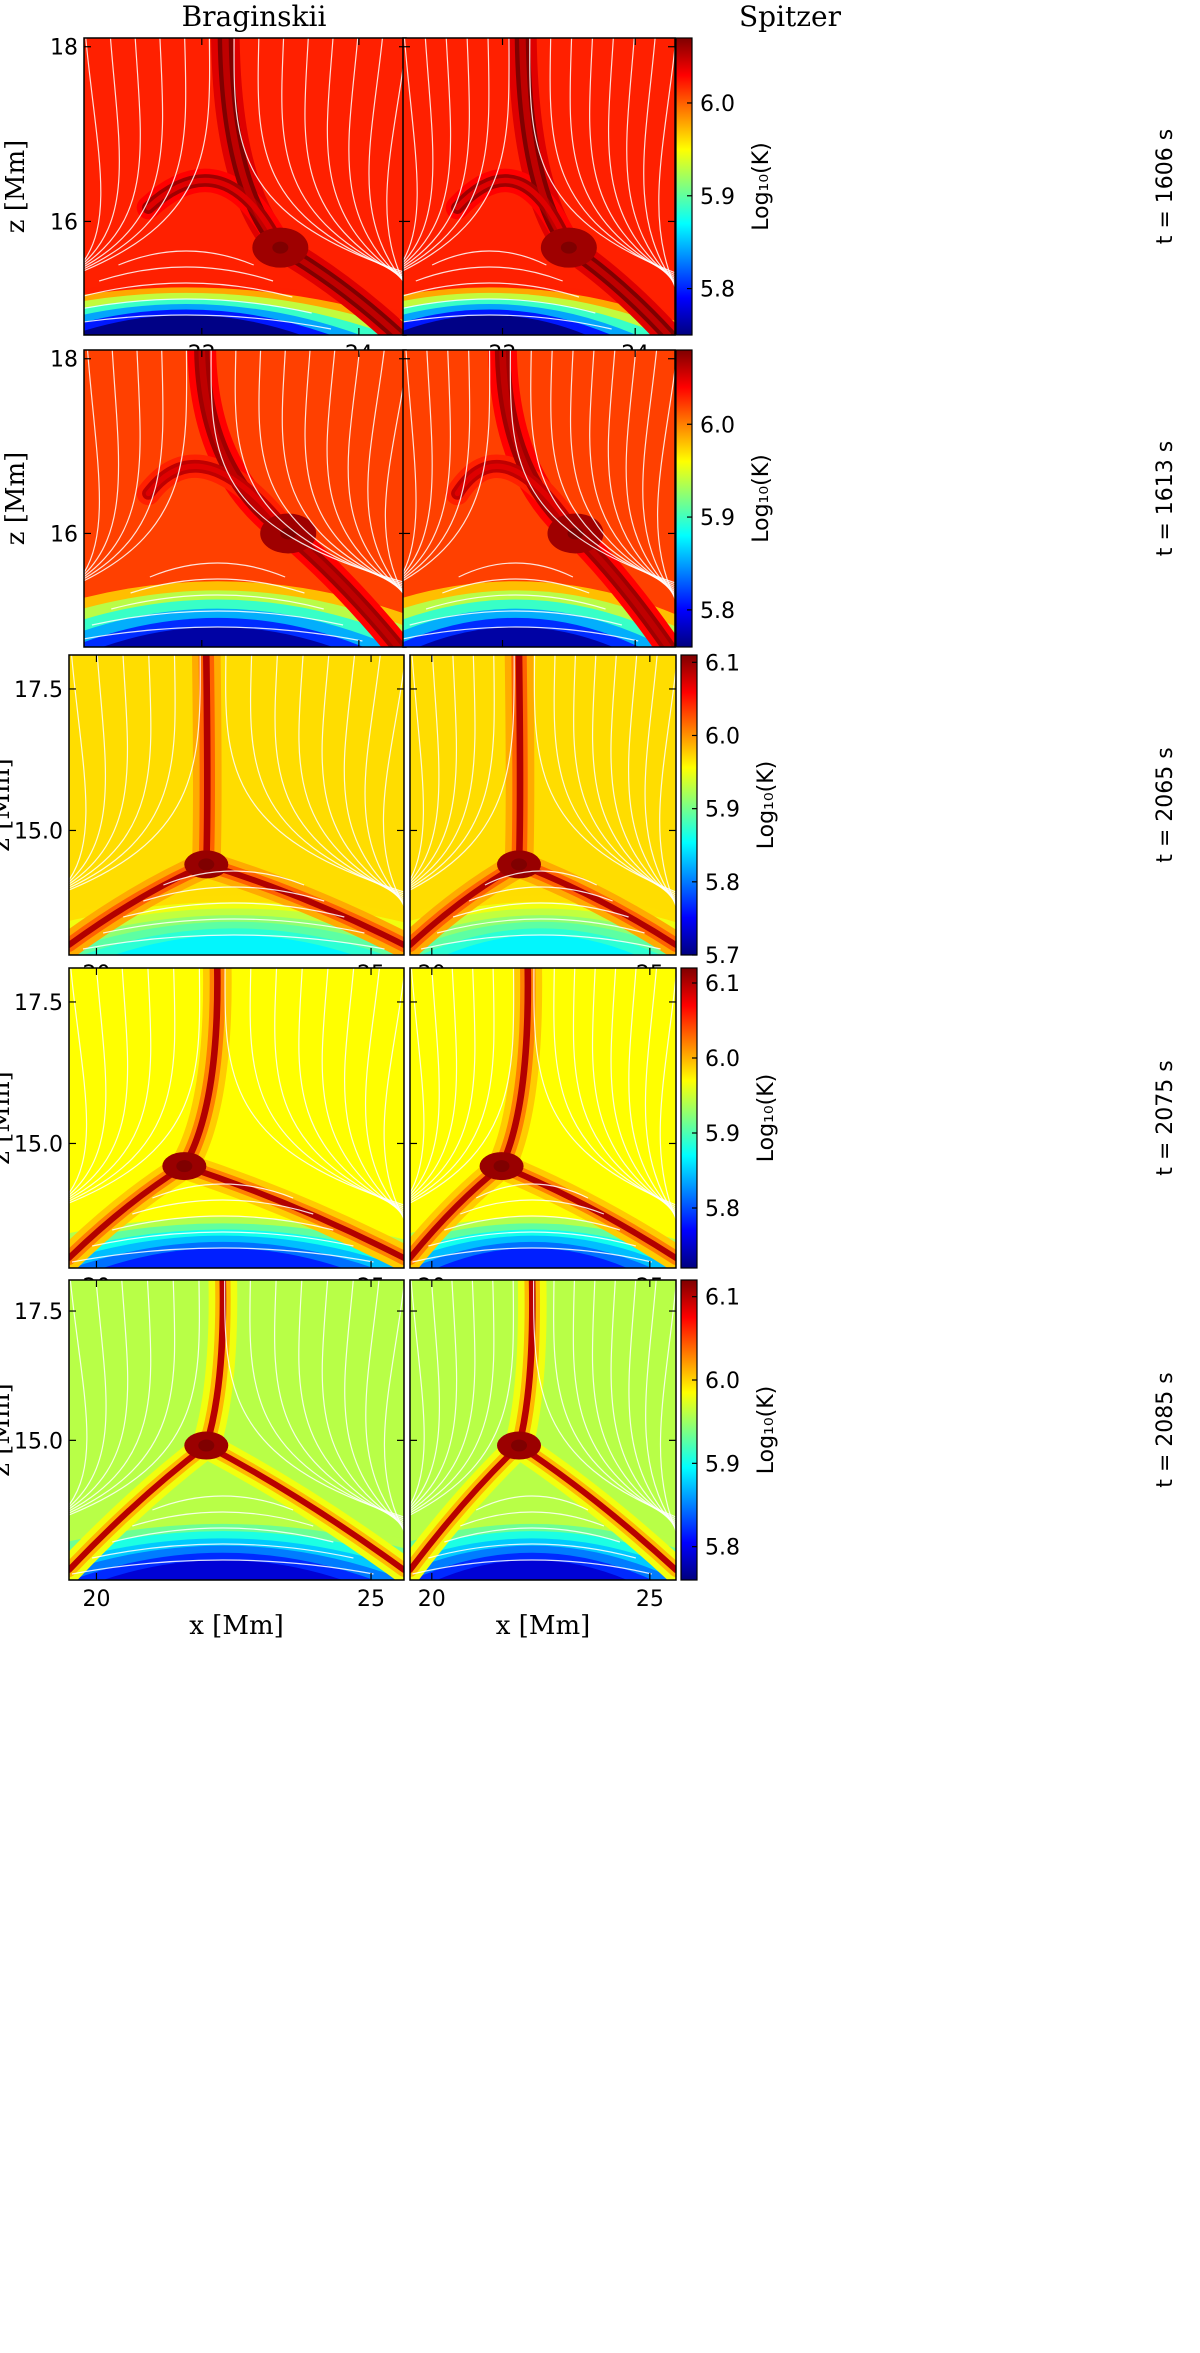  I want to click on colorbar-row-2: 5.8 5.9 6.0 Log₁₀(K), so click(724, 498).